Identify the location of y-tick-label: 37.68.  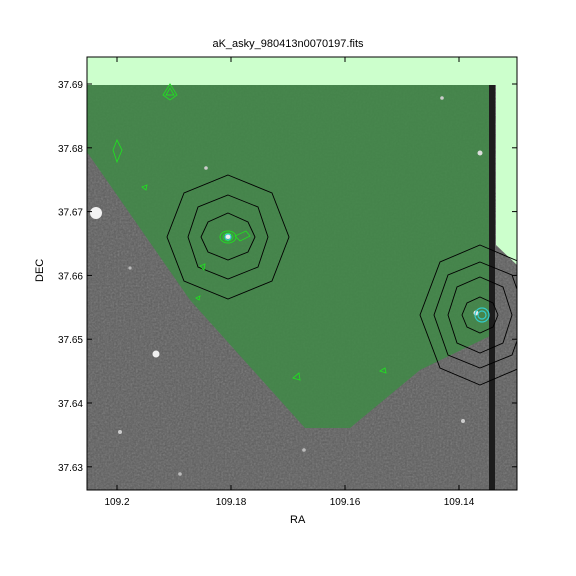
(70, 149).